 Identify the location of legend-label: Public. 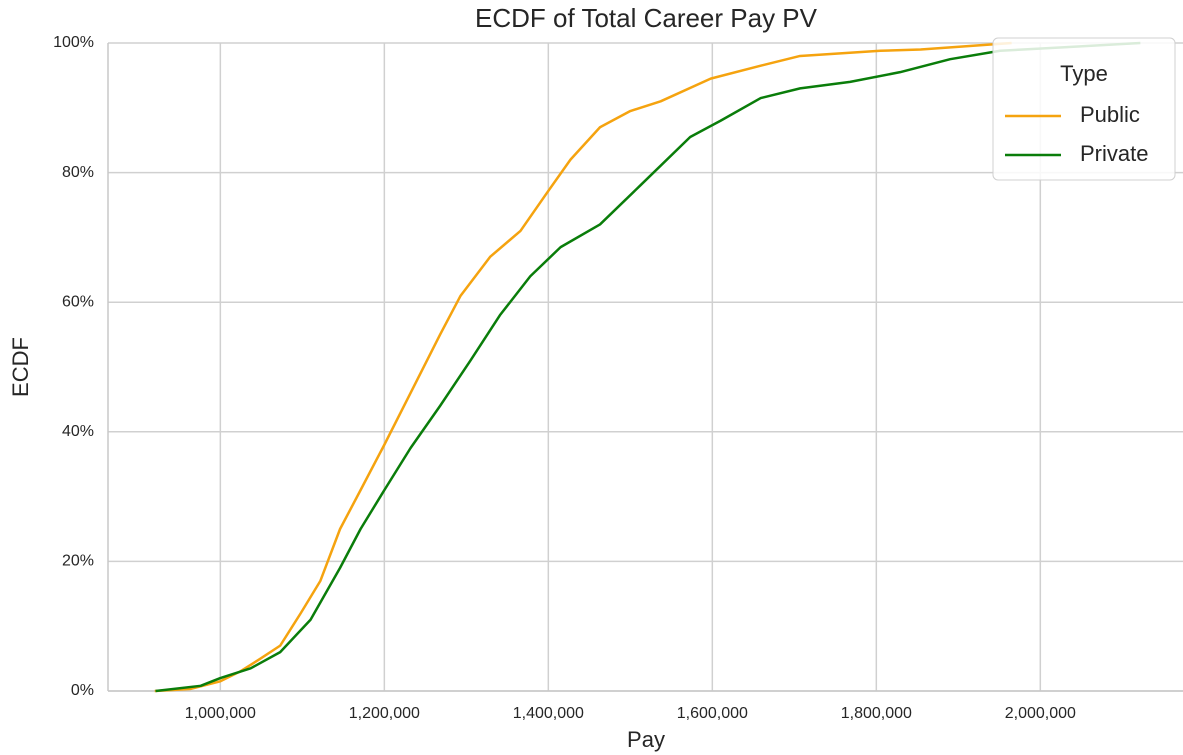
(1110, 114).